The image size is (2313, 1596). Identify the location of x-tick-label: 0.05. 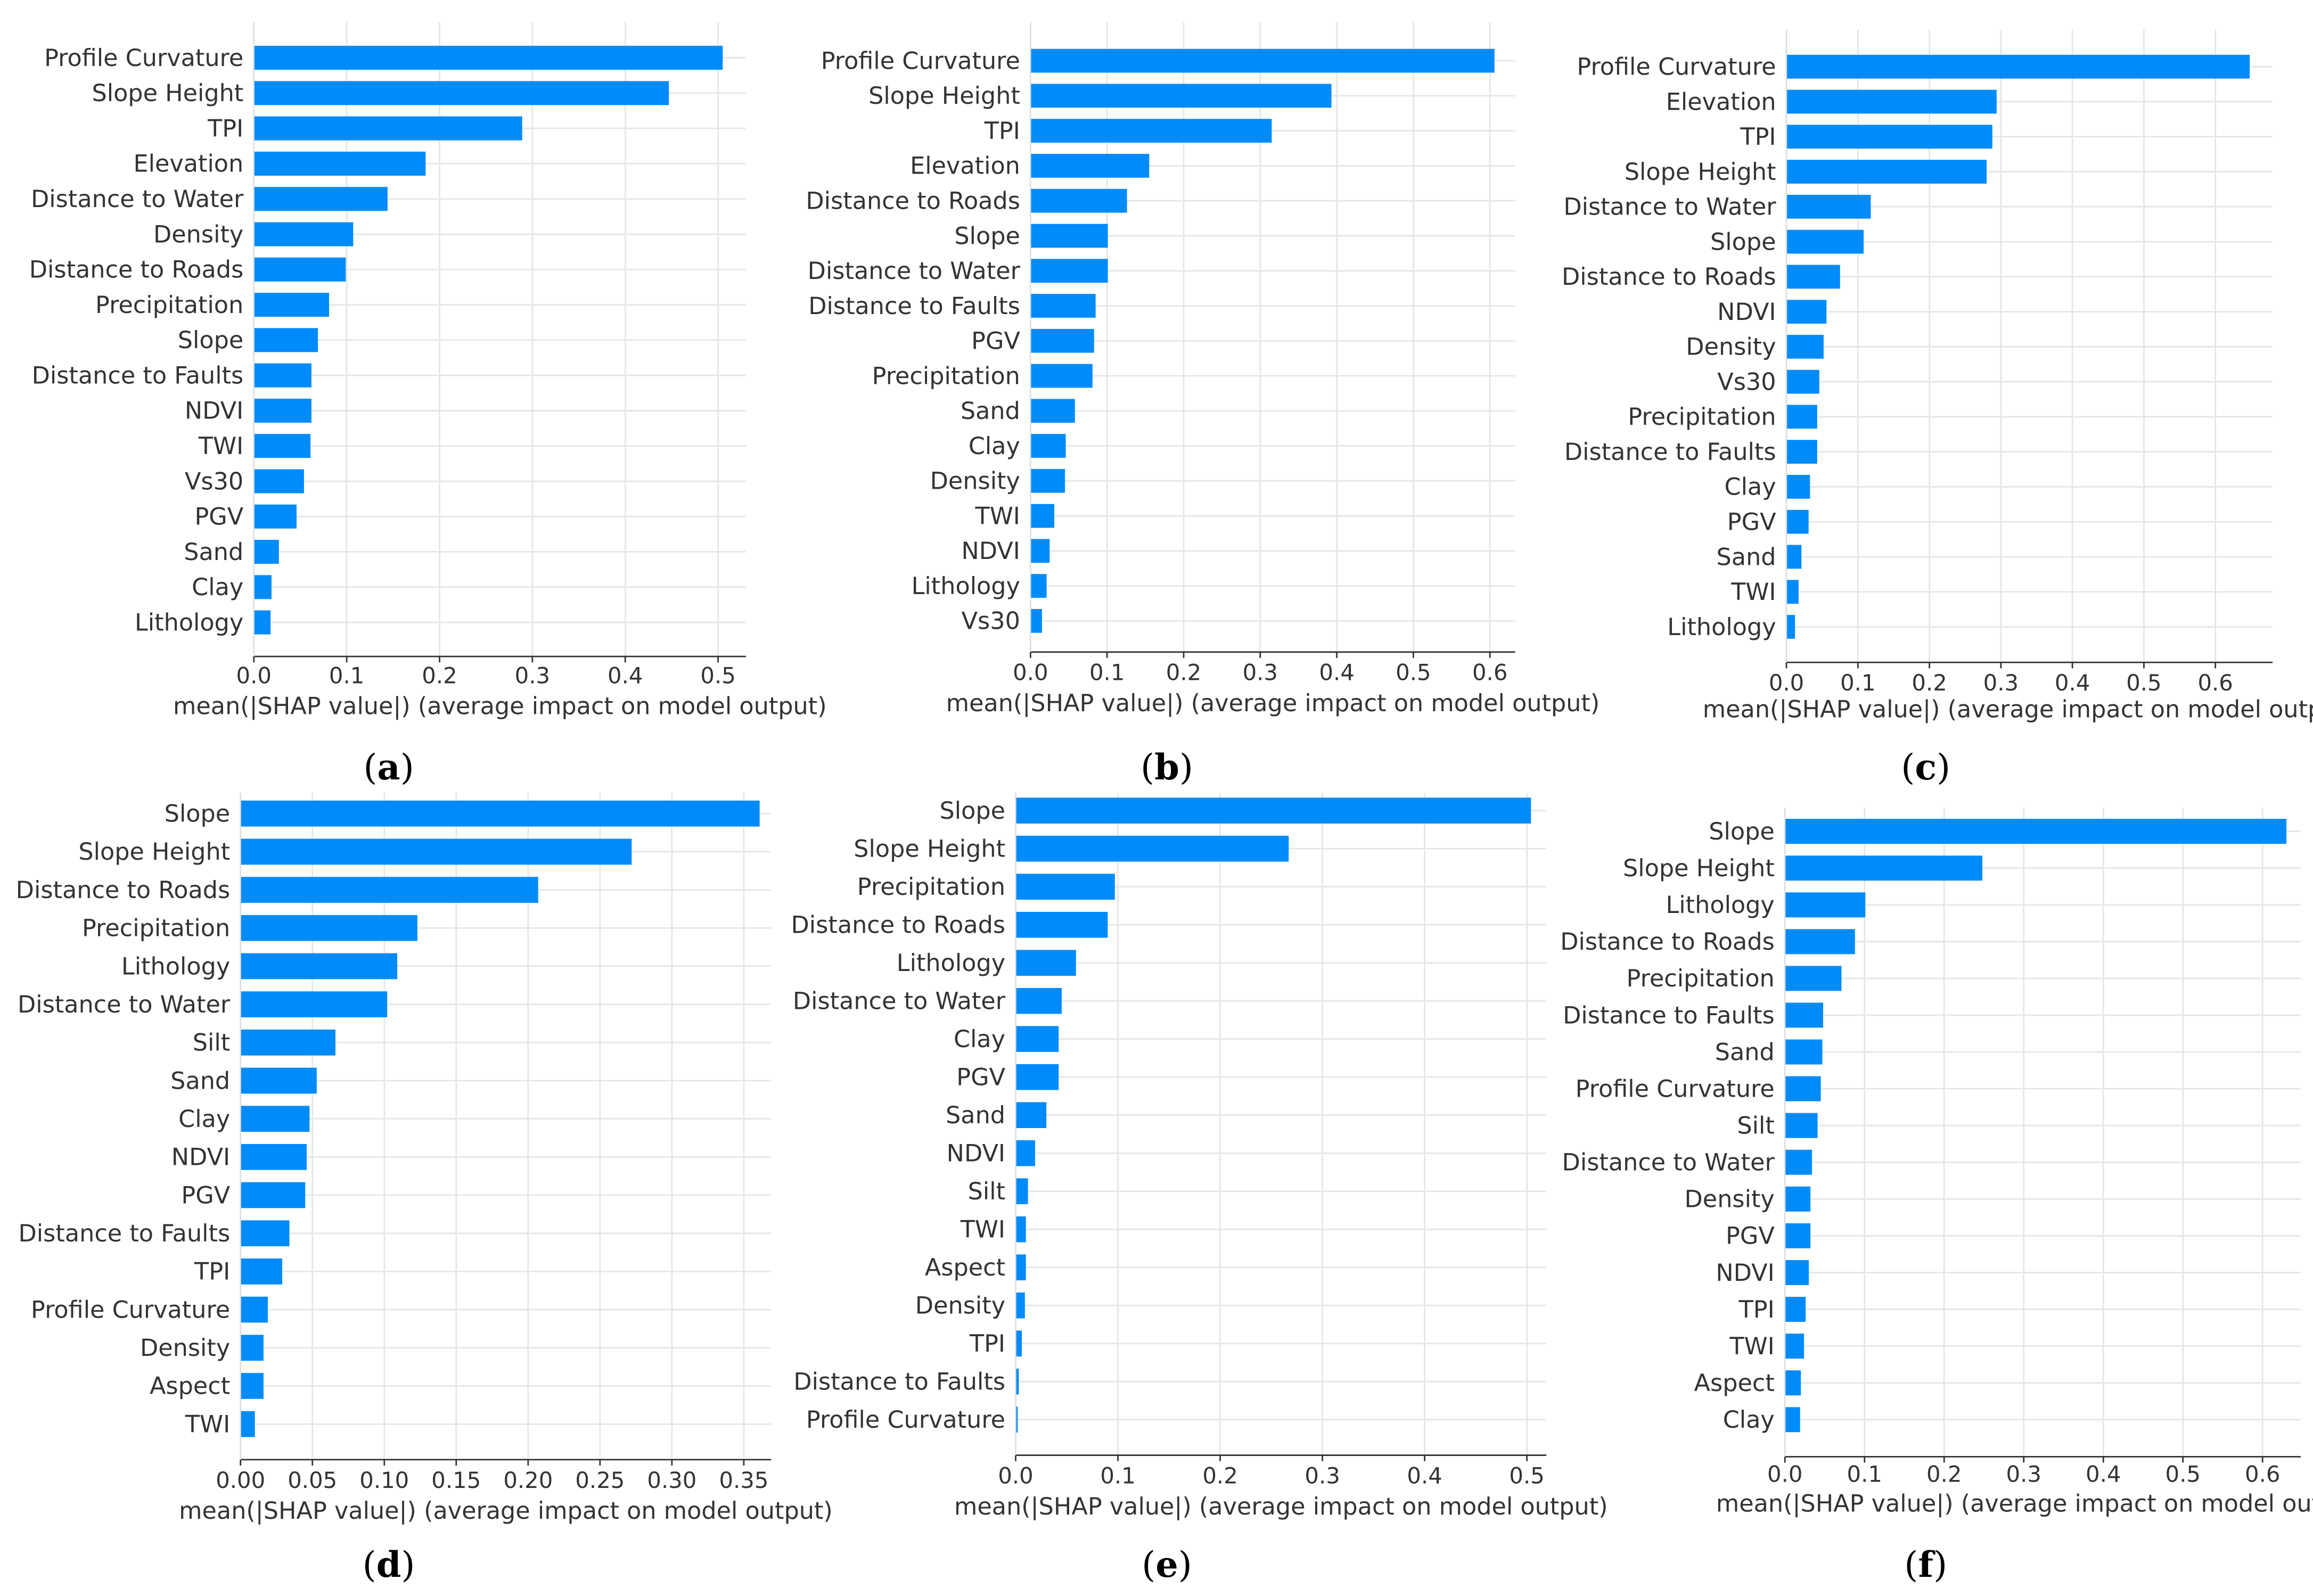
(312, 1480).